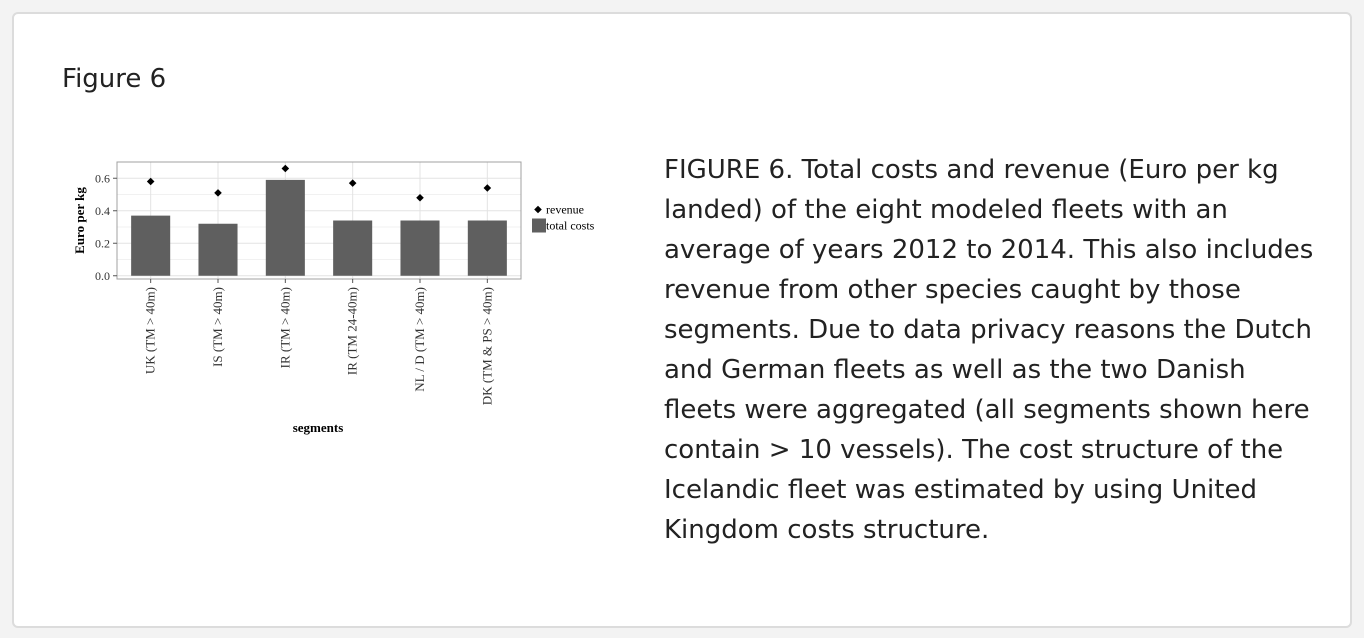 Image resolution: width=1364 pixels, height=638 pixels. Describe the element at coordinates (319, 183) in the screenshot. I see `revenue-points` at that location.